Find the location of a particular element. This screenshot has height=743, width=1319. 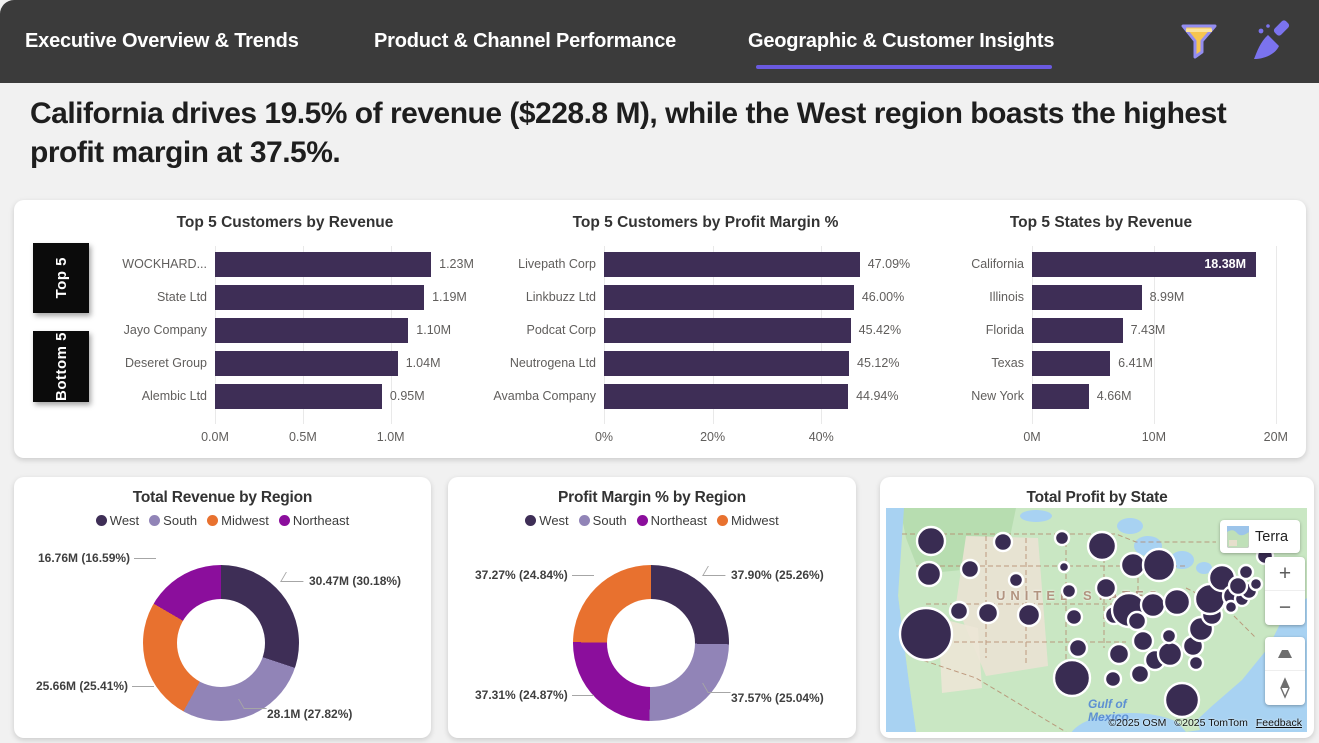

x-tick-label: 1.0M is located at coordinates (390, 437).